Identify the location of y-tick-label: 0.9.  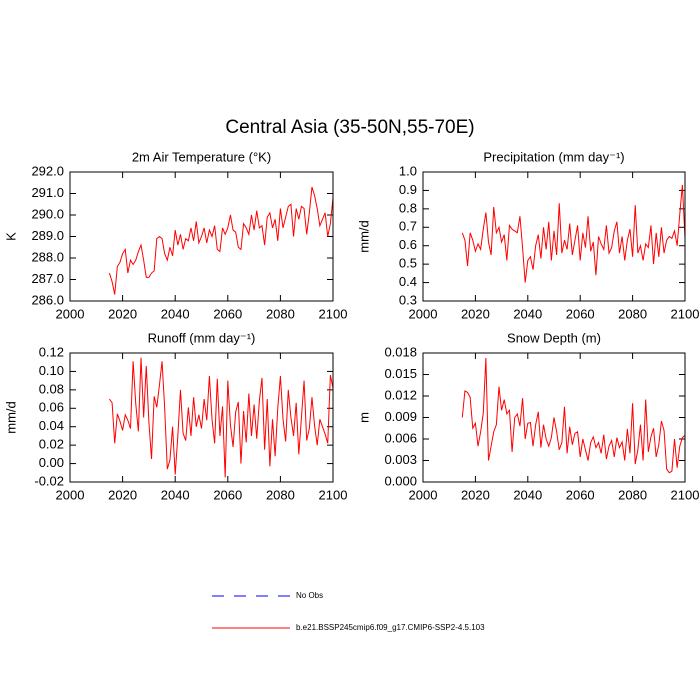
(408, 189).